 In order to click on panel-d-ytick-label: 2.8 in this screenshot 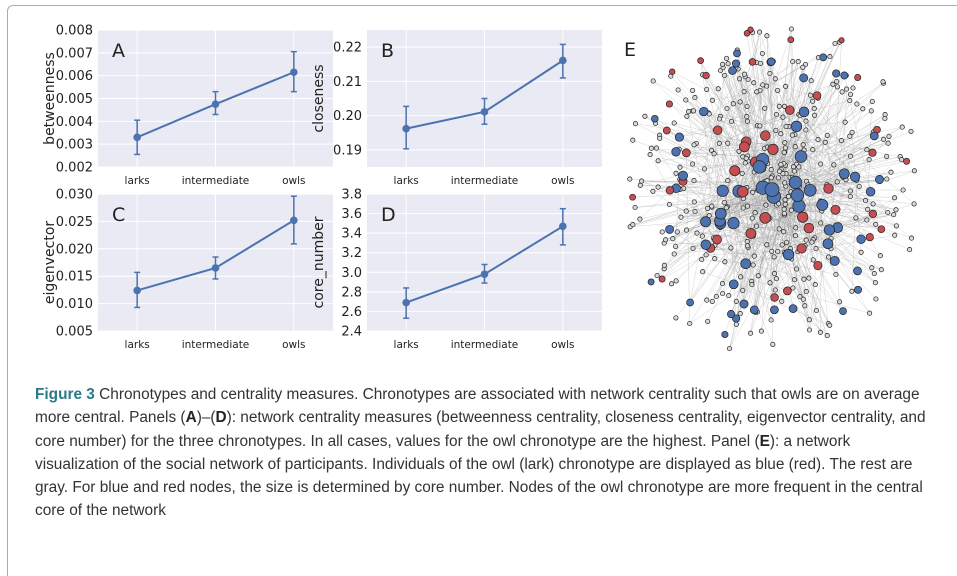, I will do `click(351, 292)`.